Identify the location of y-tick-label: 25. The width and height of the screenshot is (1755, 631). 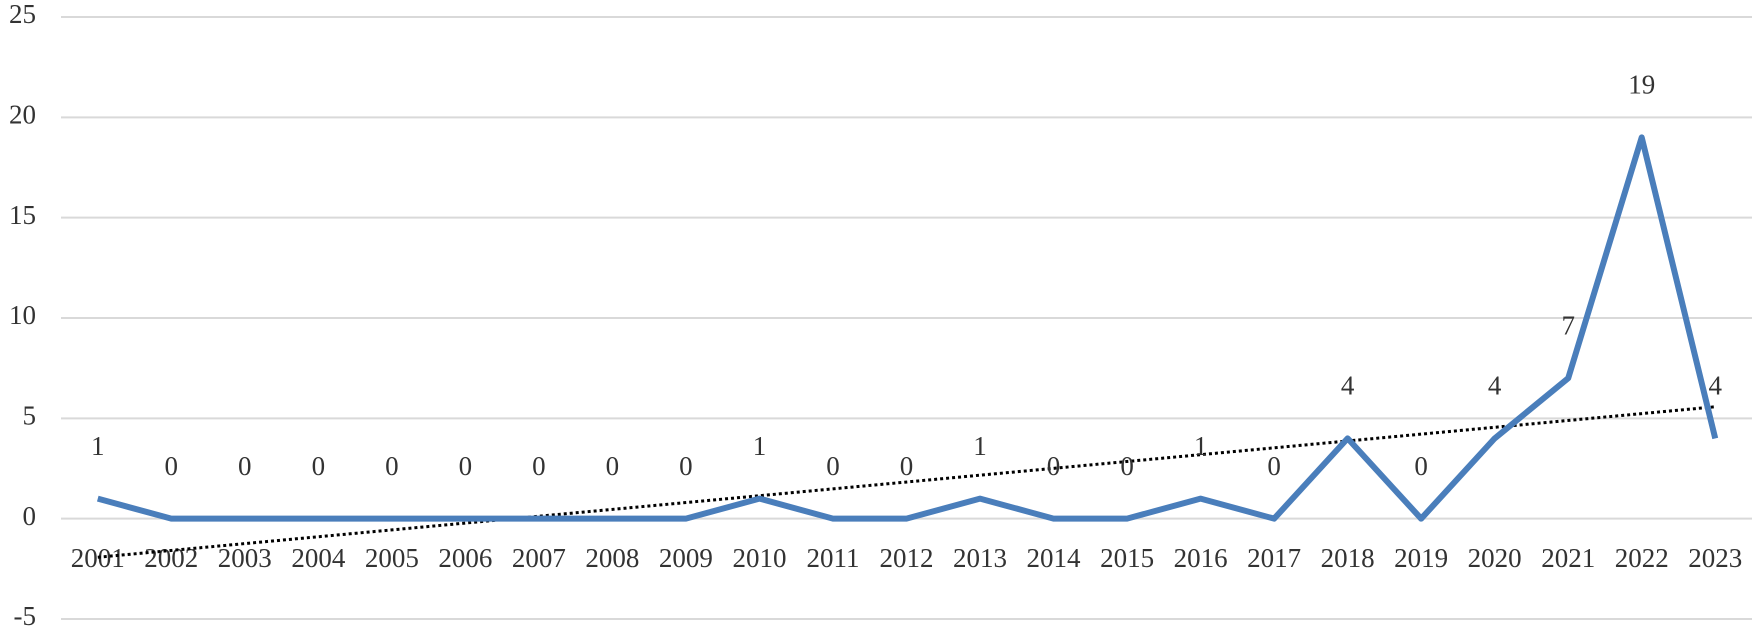
(22, 14).